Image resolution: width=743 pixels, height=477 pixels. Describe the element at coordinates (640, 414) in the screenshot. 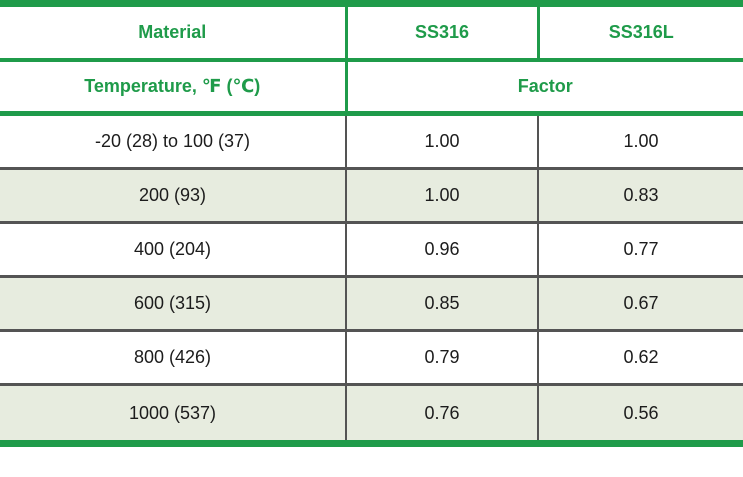

I see `ss316l-factor-cell: 0.56` at that location.